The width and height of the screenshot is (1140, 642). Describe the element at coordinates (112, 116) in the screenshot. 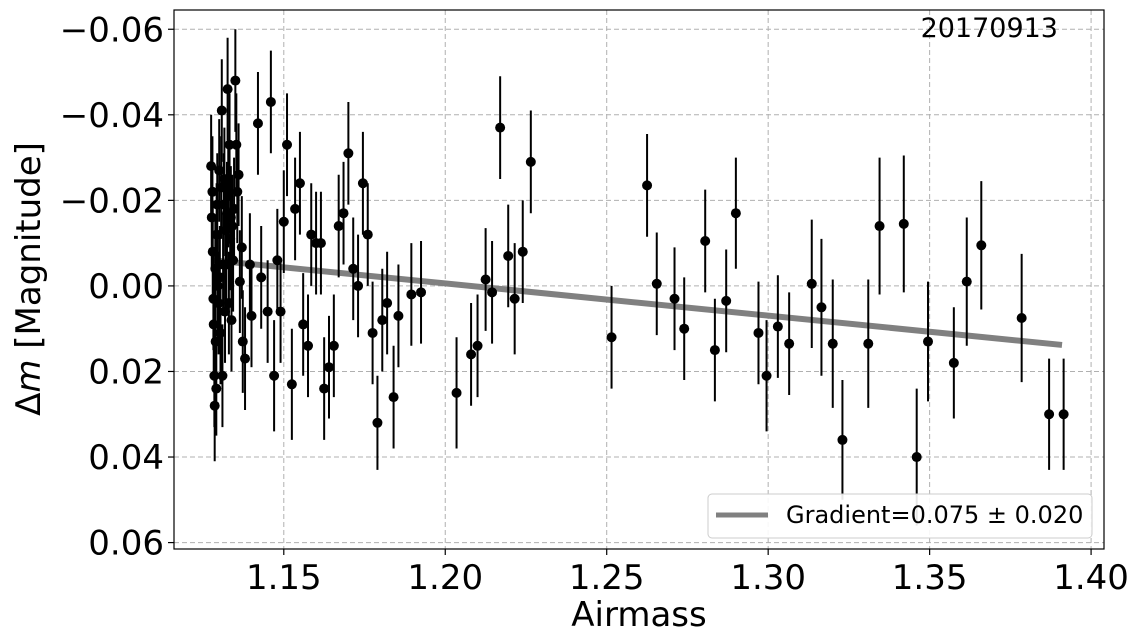

I see `y-tick-label: −0.04` at that location.